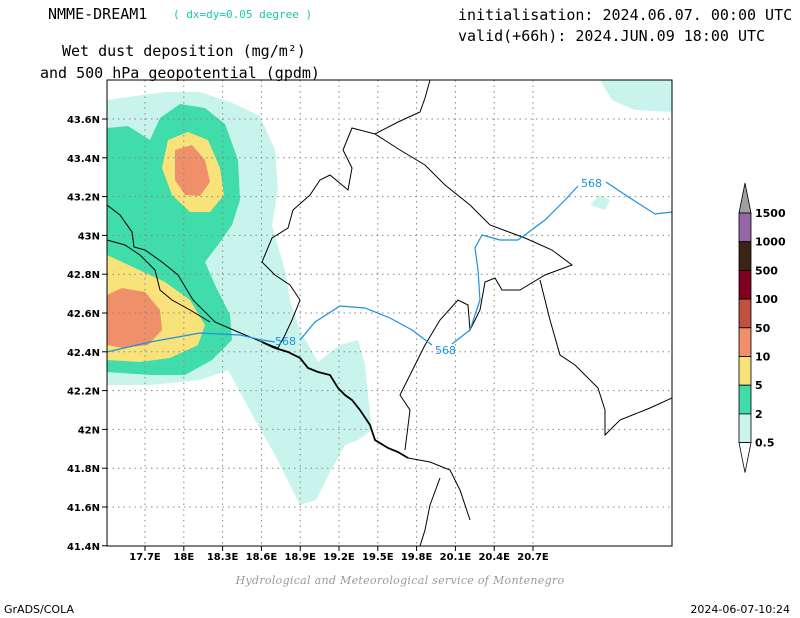  What do you see at coordinates (89, 430) in the screenshot?
I see `y-tick-label: 42N` at bounding box center [89, 430].